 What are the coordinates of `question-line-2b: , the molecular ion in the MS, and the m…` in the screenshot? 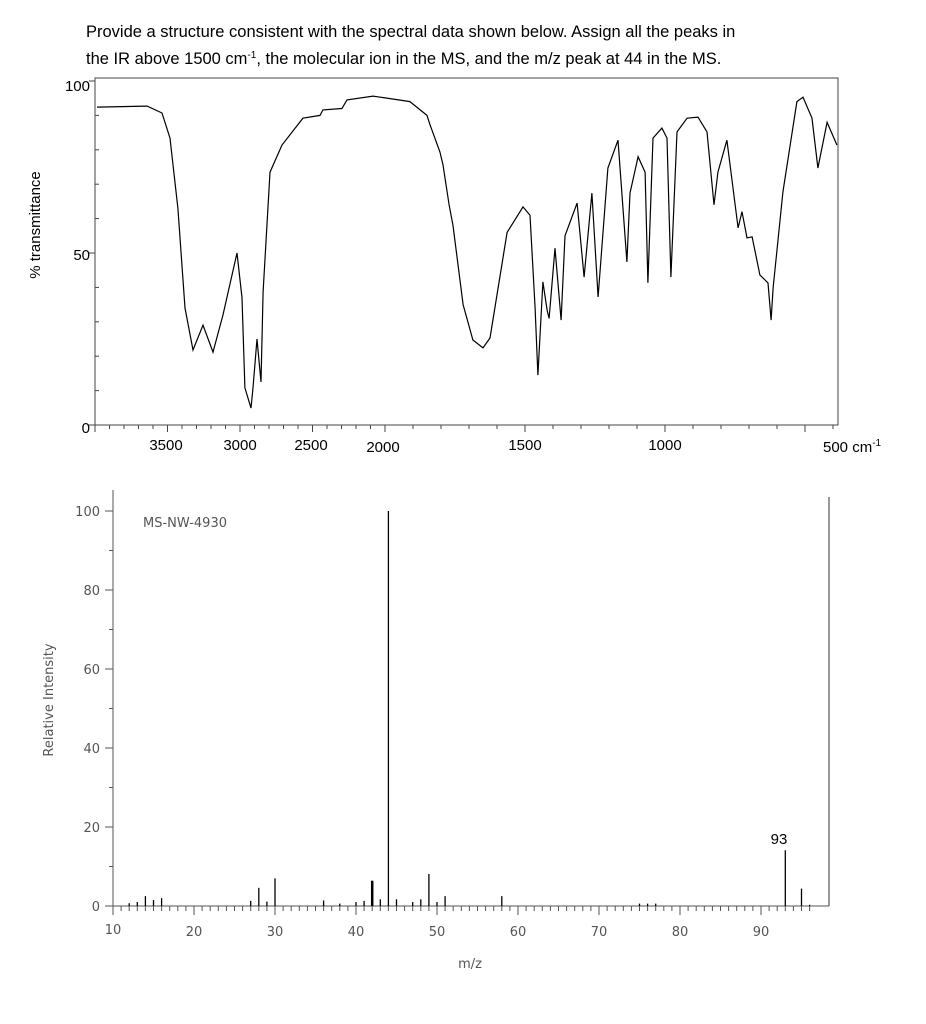 It's located at (489, 59).